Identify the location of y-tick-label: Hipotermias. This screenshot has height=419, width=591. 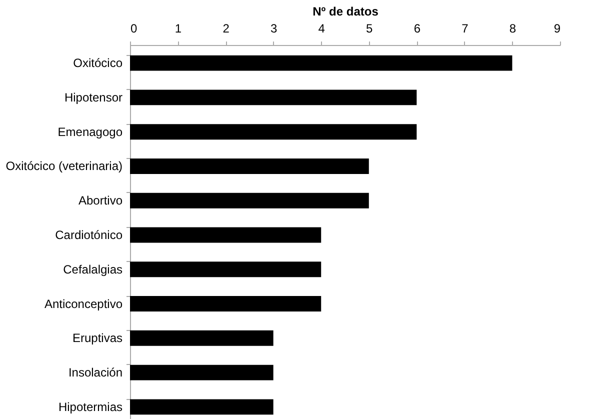
(90, 407).